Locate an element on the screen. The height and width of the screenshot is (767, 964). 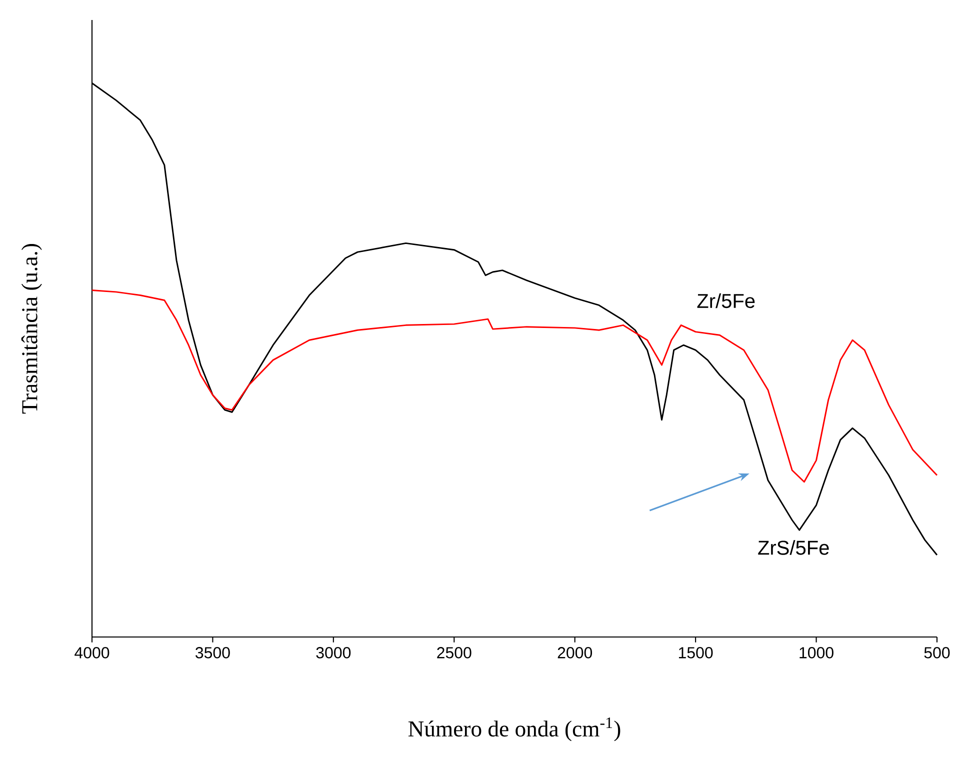
x-tick-label: 1500 is located at coordinates (695, 652).